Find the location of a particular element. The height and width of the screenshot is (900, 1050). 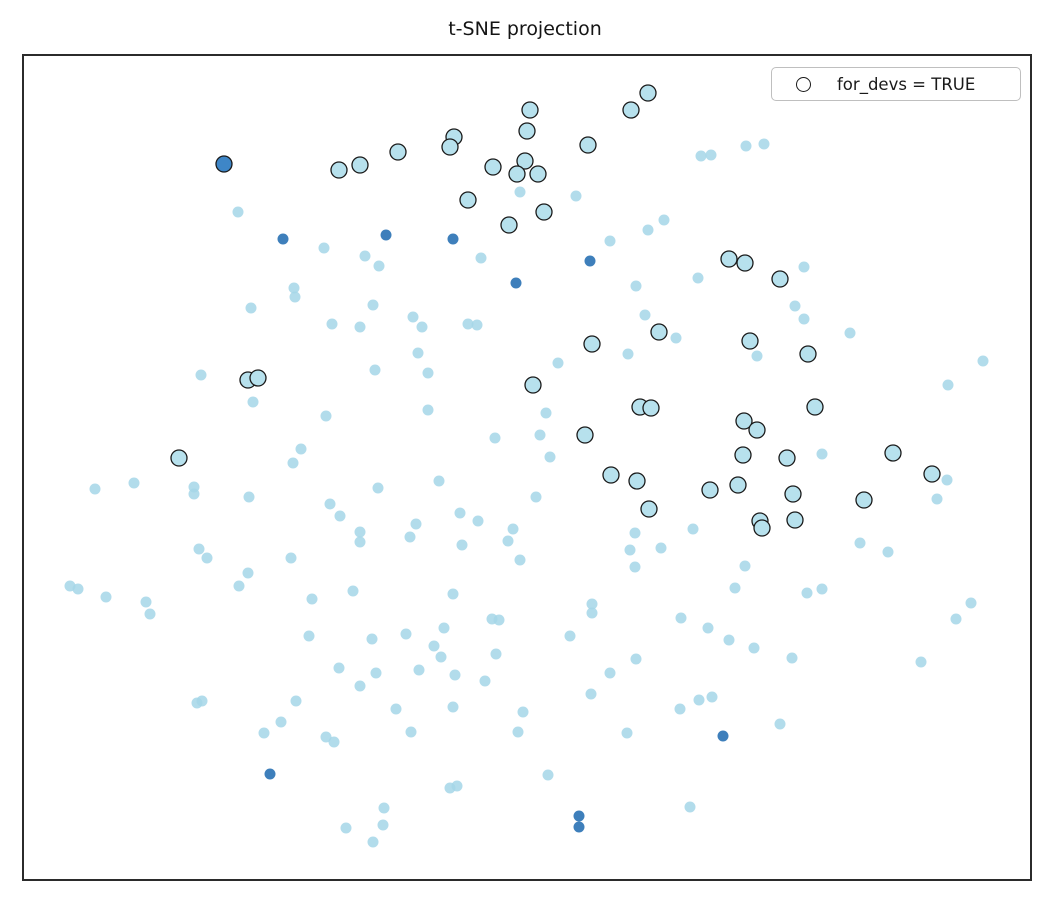

open-circle-icon is located at coordinates (803, 84).